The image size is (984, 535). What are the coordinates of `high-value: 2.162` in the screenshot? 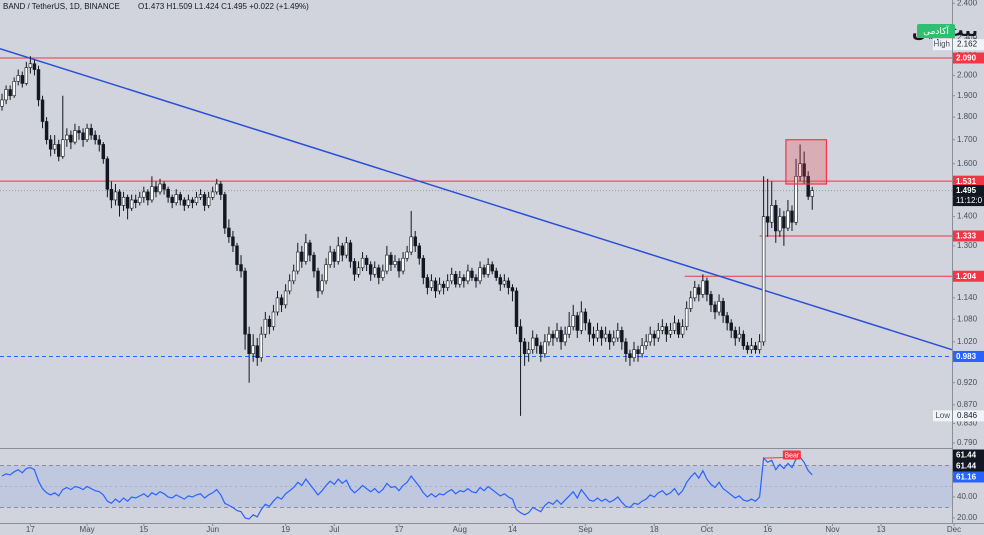 It's located at (967, 44).